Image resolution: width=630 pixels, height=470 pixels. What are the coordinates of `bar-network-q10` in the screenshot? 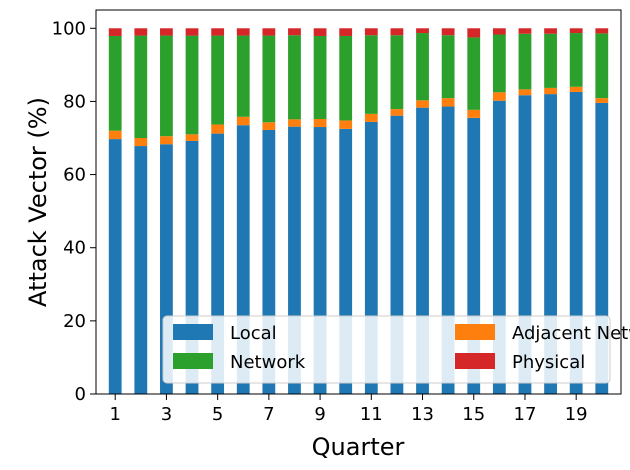 It's located at (346, 78).